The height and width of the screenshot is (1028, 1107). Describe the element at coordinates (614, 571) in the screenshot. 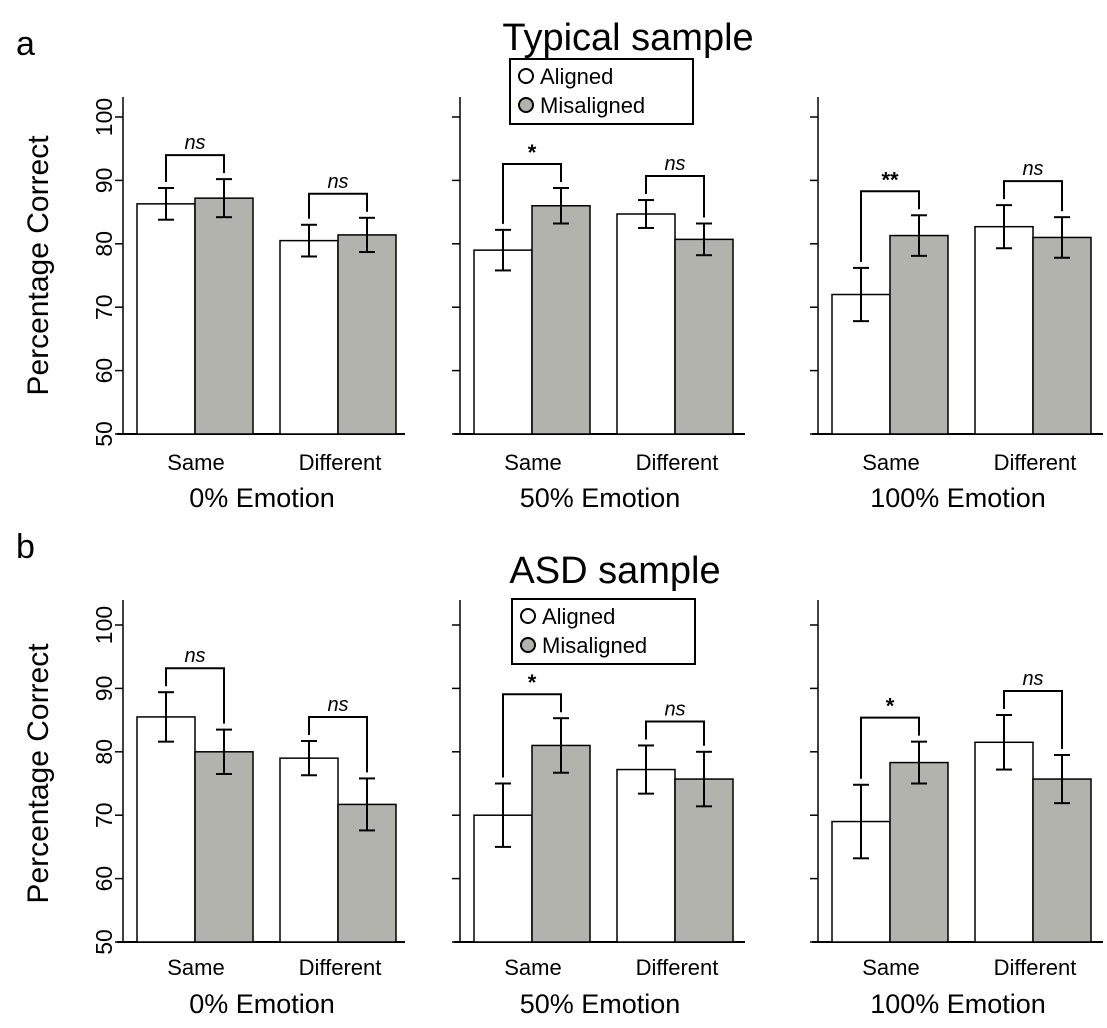

I see `sample-title: ASD sample` at that location.